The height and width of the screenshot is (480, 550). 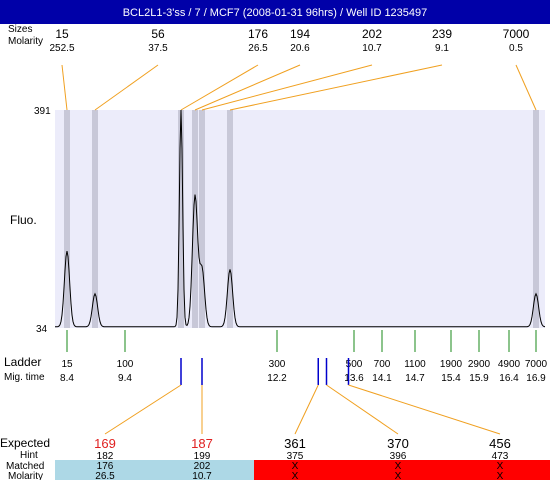 I want to click on matched-ok-bar, so click(x=154, y=470).